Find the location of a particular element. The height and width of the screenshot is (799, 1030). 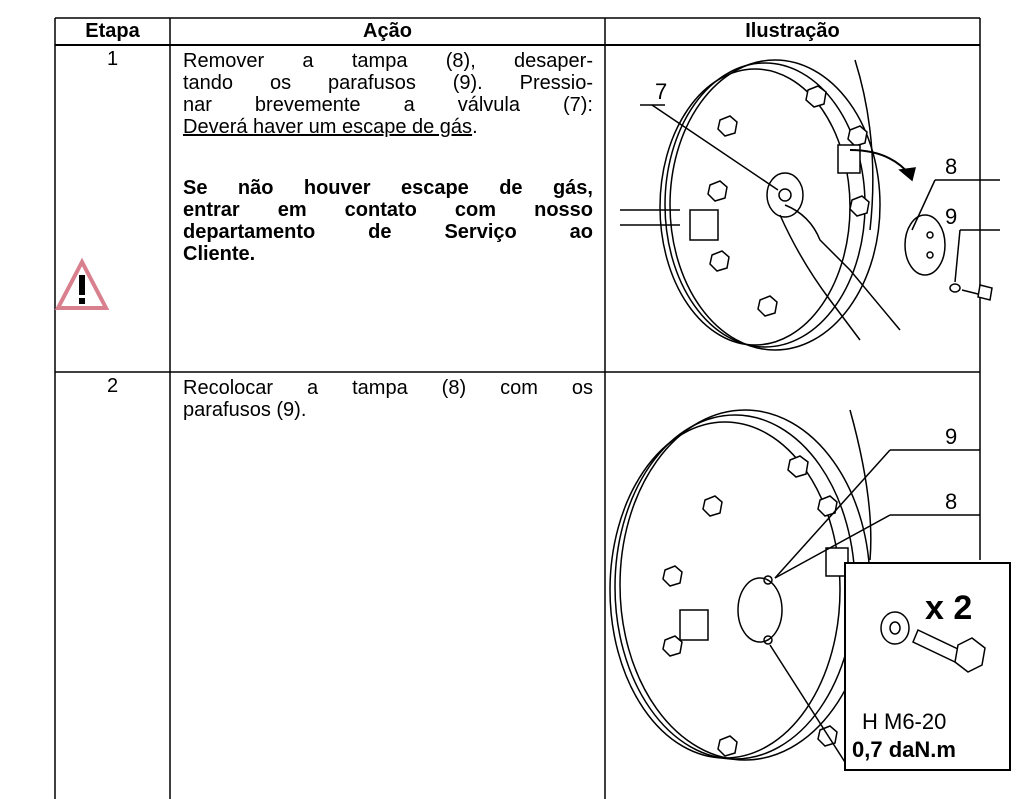

warning-line: entrar em contato com nosso is located at coordinates (388, 210).